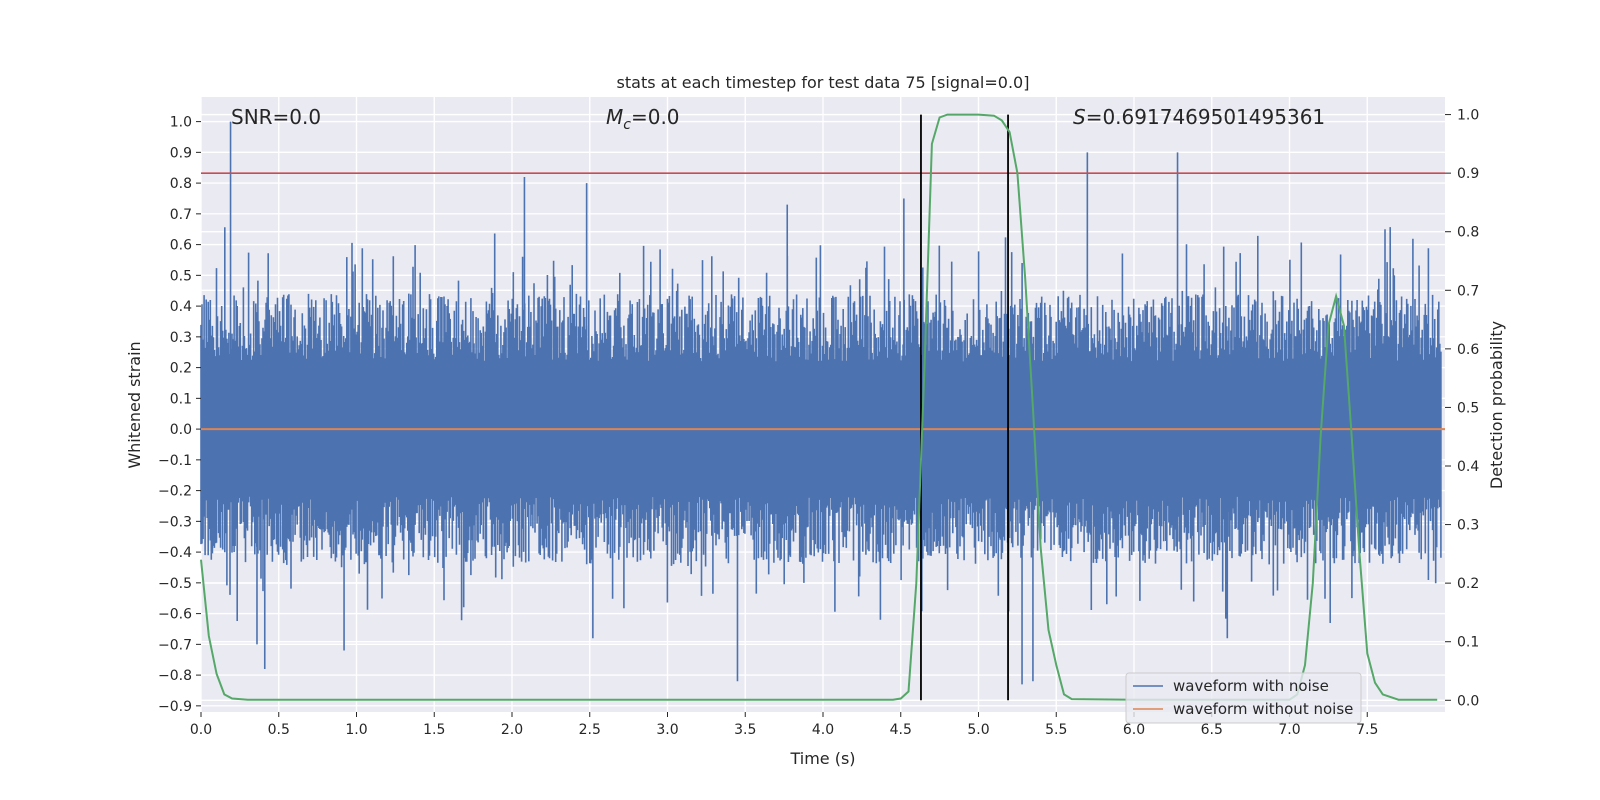  I want to click on right-y-axis-label: Detection probability, so click(1496, 405).